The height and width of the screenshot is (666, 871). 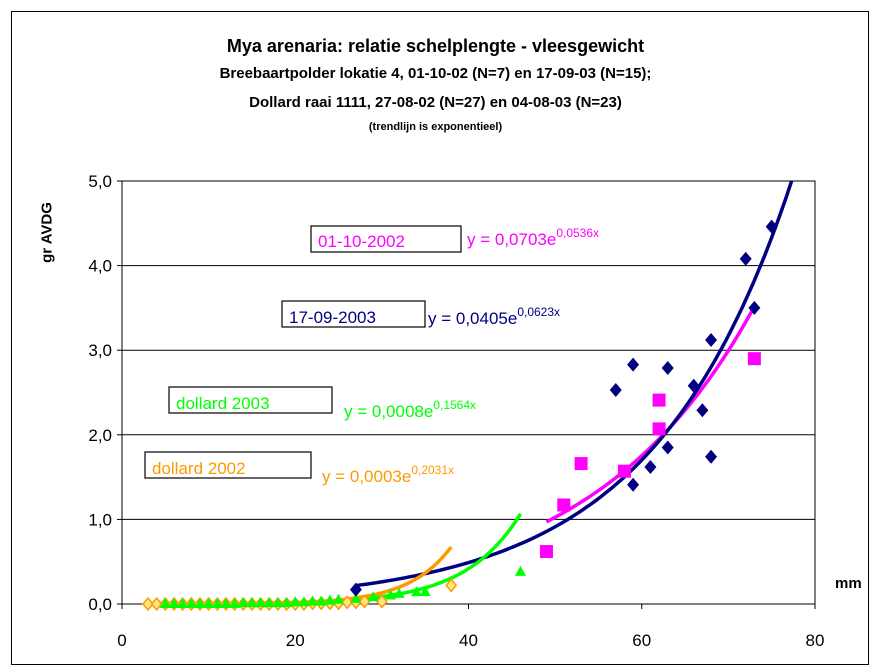 I want to click on trend-equation: y = 0,0008e0,1564x, so click(x=410, y=409).